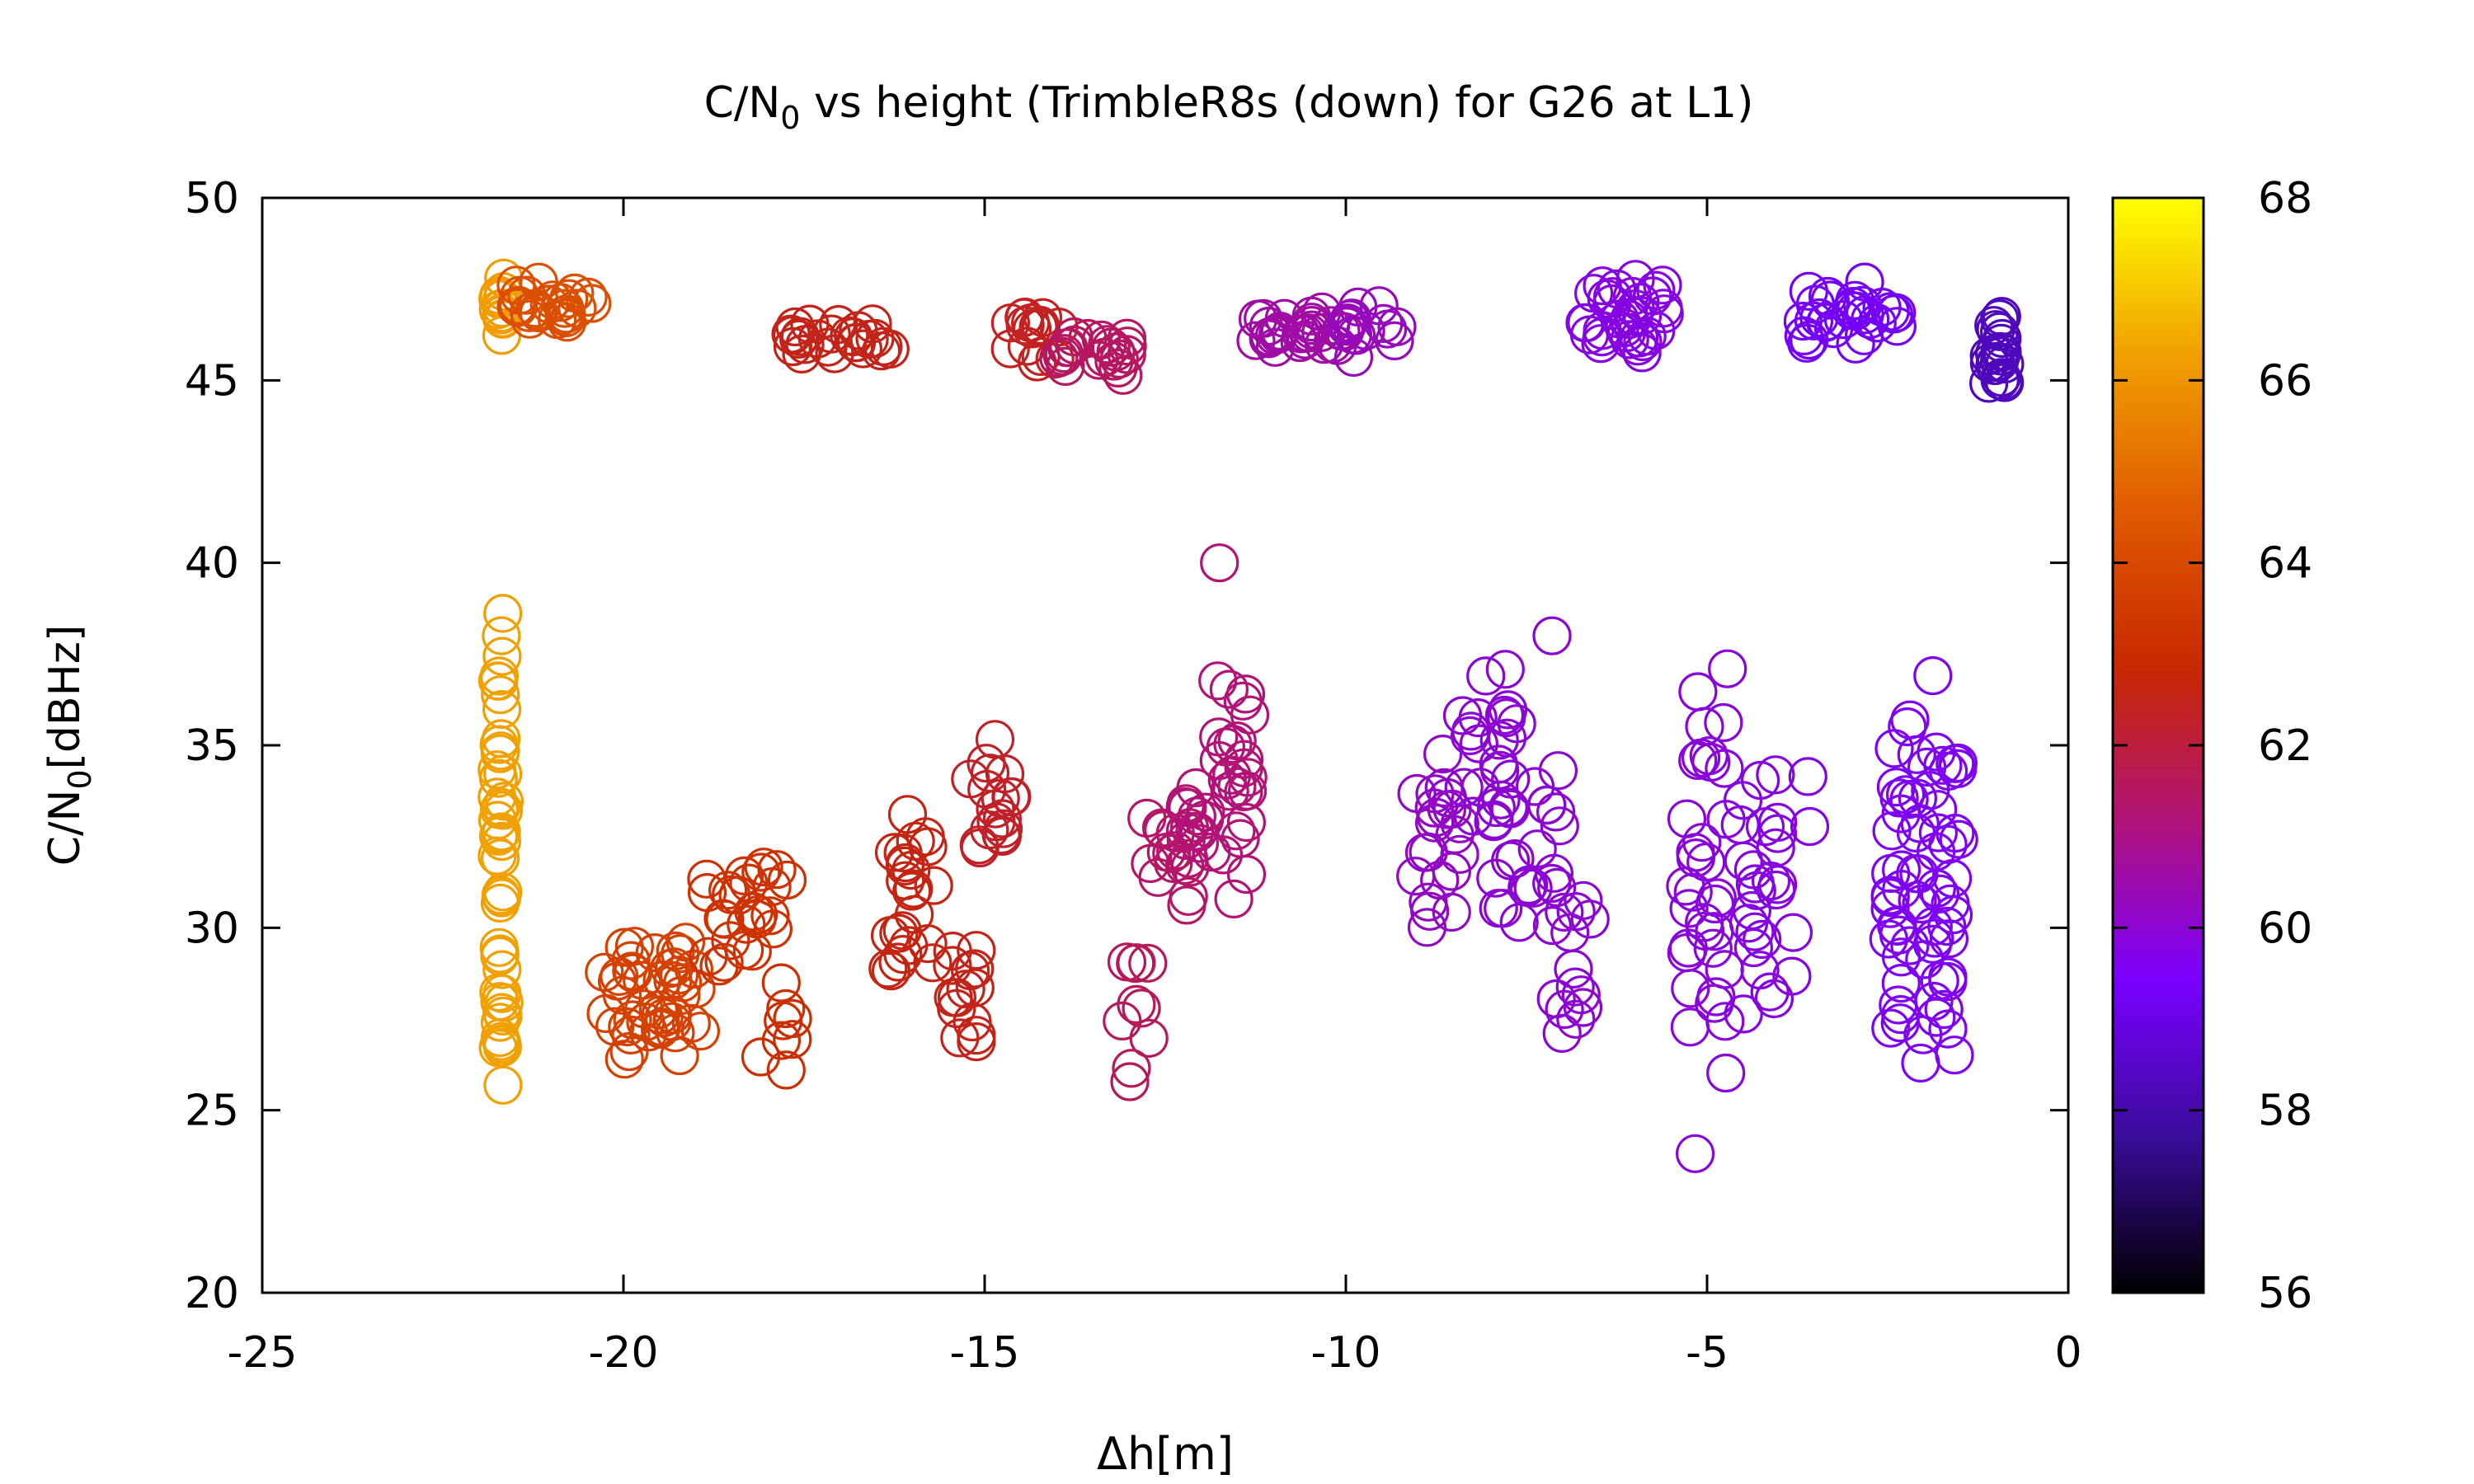 This screenshot has width=2474, height=1484. Describe the element at coordinates (2211, 746) in the screenshot. I see `colorbar: 56 58 60 62 64 66 68` at that location.